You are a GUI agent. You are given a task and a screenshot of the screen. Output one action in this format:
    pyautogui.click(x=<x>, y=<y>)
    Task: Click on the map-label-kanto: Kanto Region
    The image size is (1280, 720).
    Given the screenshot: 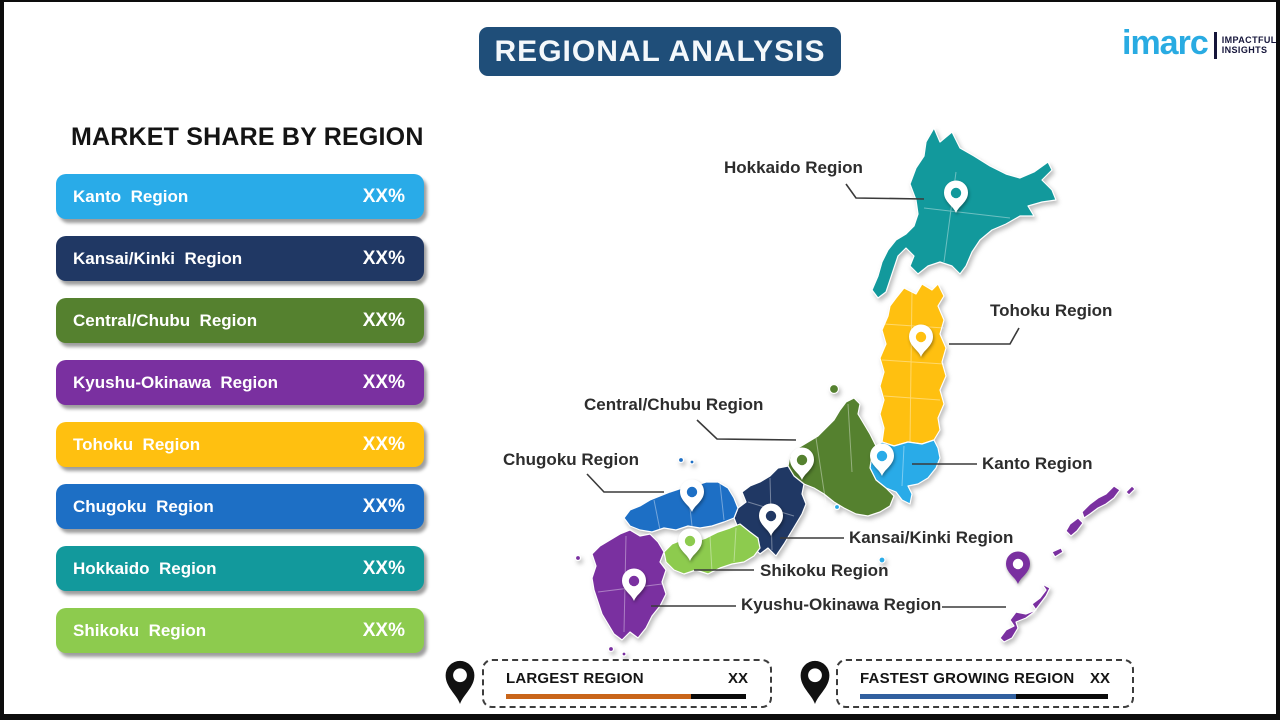 What is the action you would take?
    pyautogui.click(x=1037, y=463)
    